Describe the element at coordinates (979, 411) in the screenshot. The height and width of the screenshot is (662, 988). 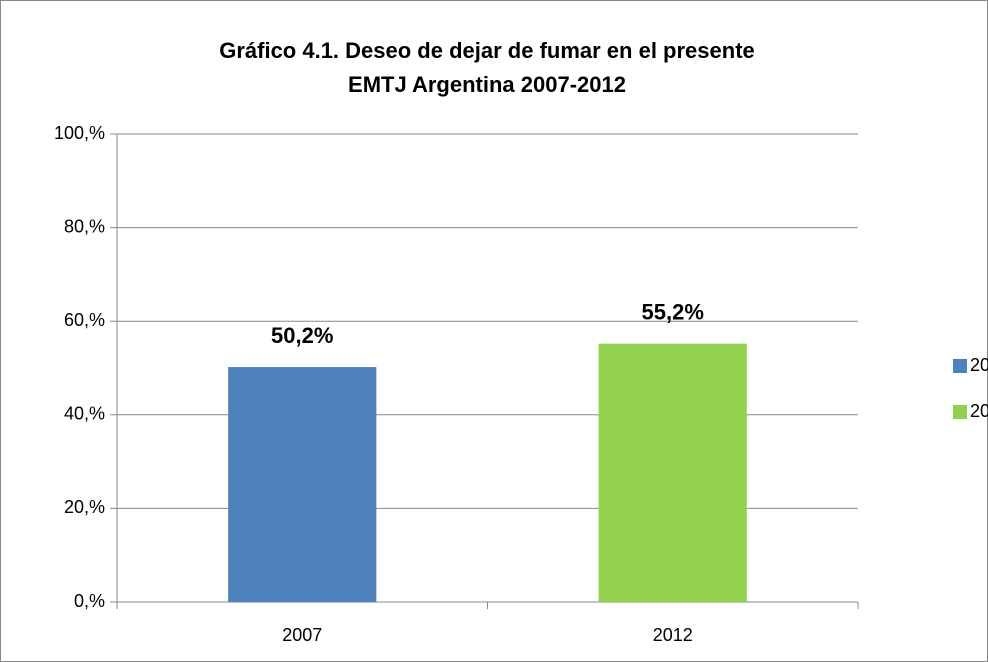
I see `legend-label: 2012` at that location.